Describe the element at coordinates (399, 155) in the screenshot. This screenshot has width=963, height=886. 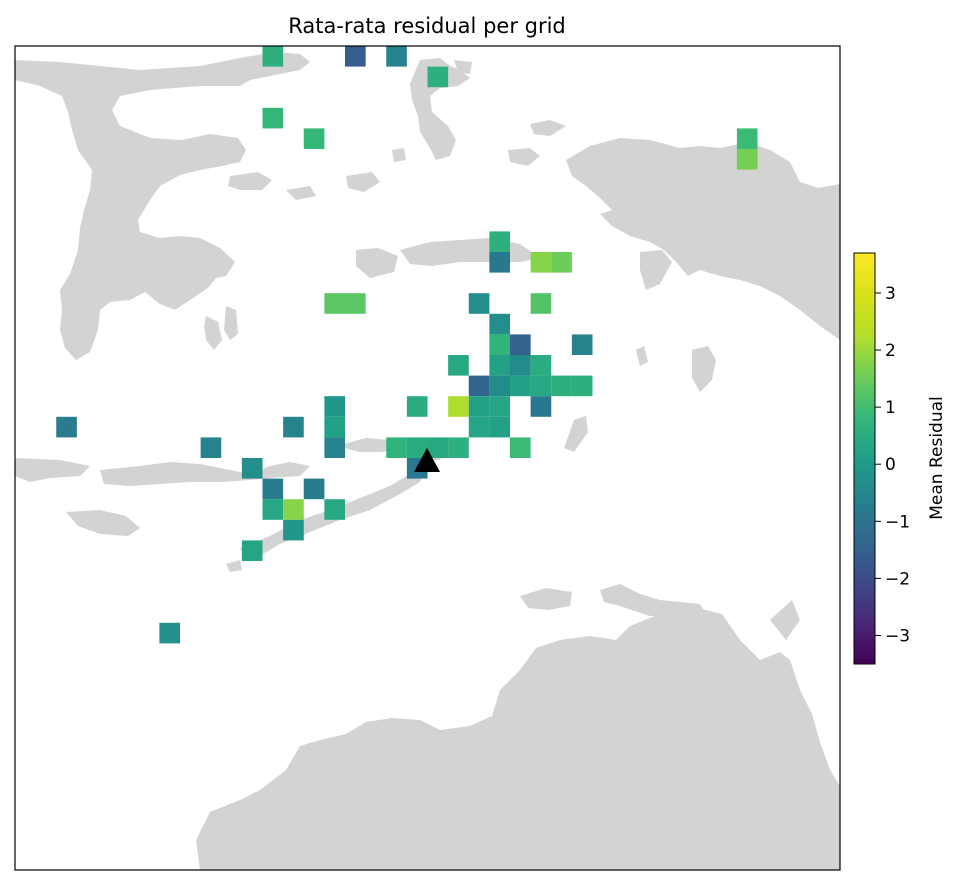
I see `land-bacan` at that location.